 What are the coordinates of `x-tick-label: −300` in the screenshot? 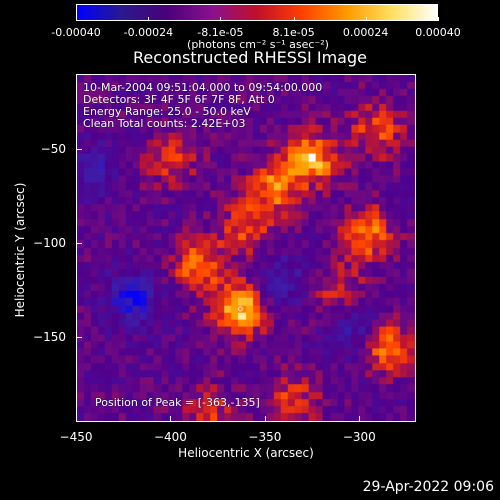 It's located at (359, 437).